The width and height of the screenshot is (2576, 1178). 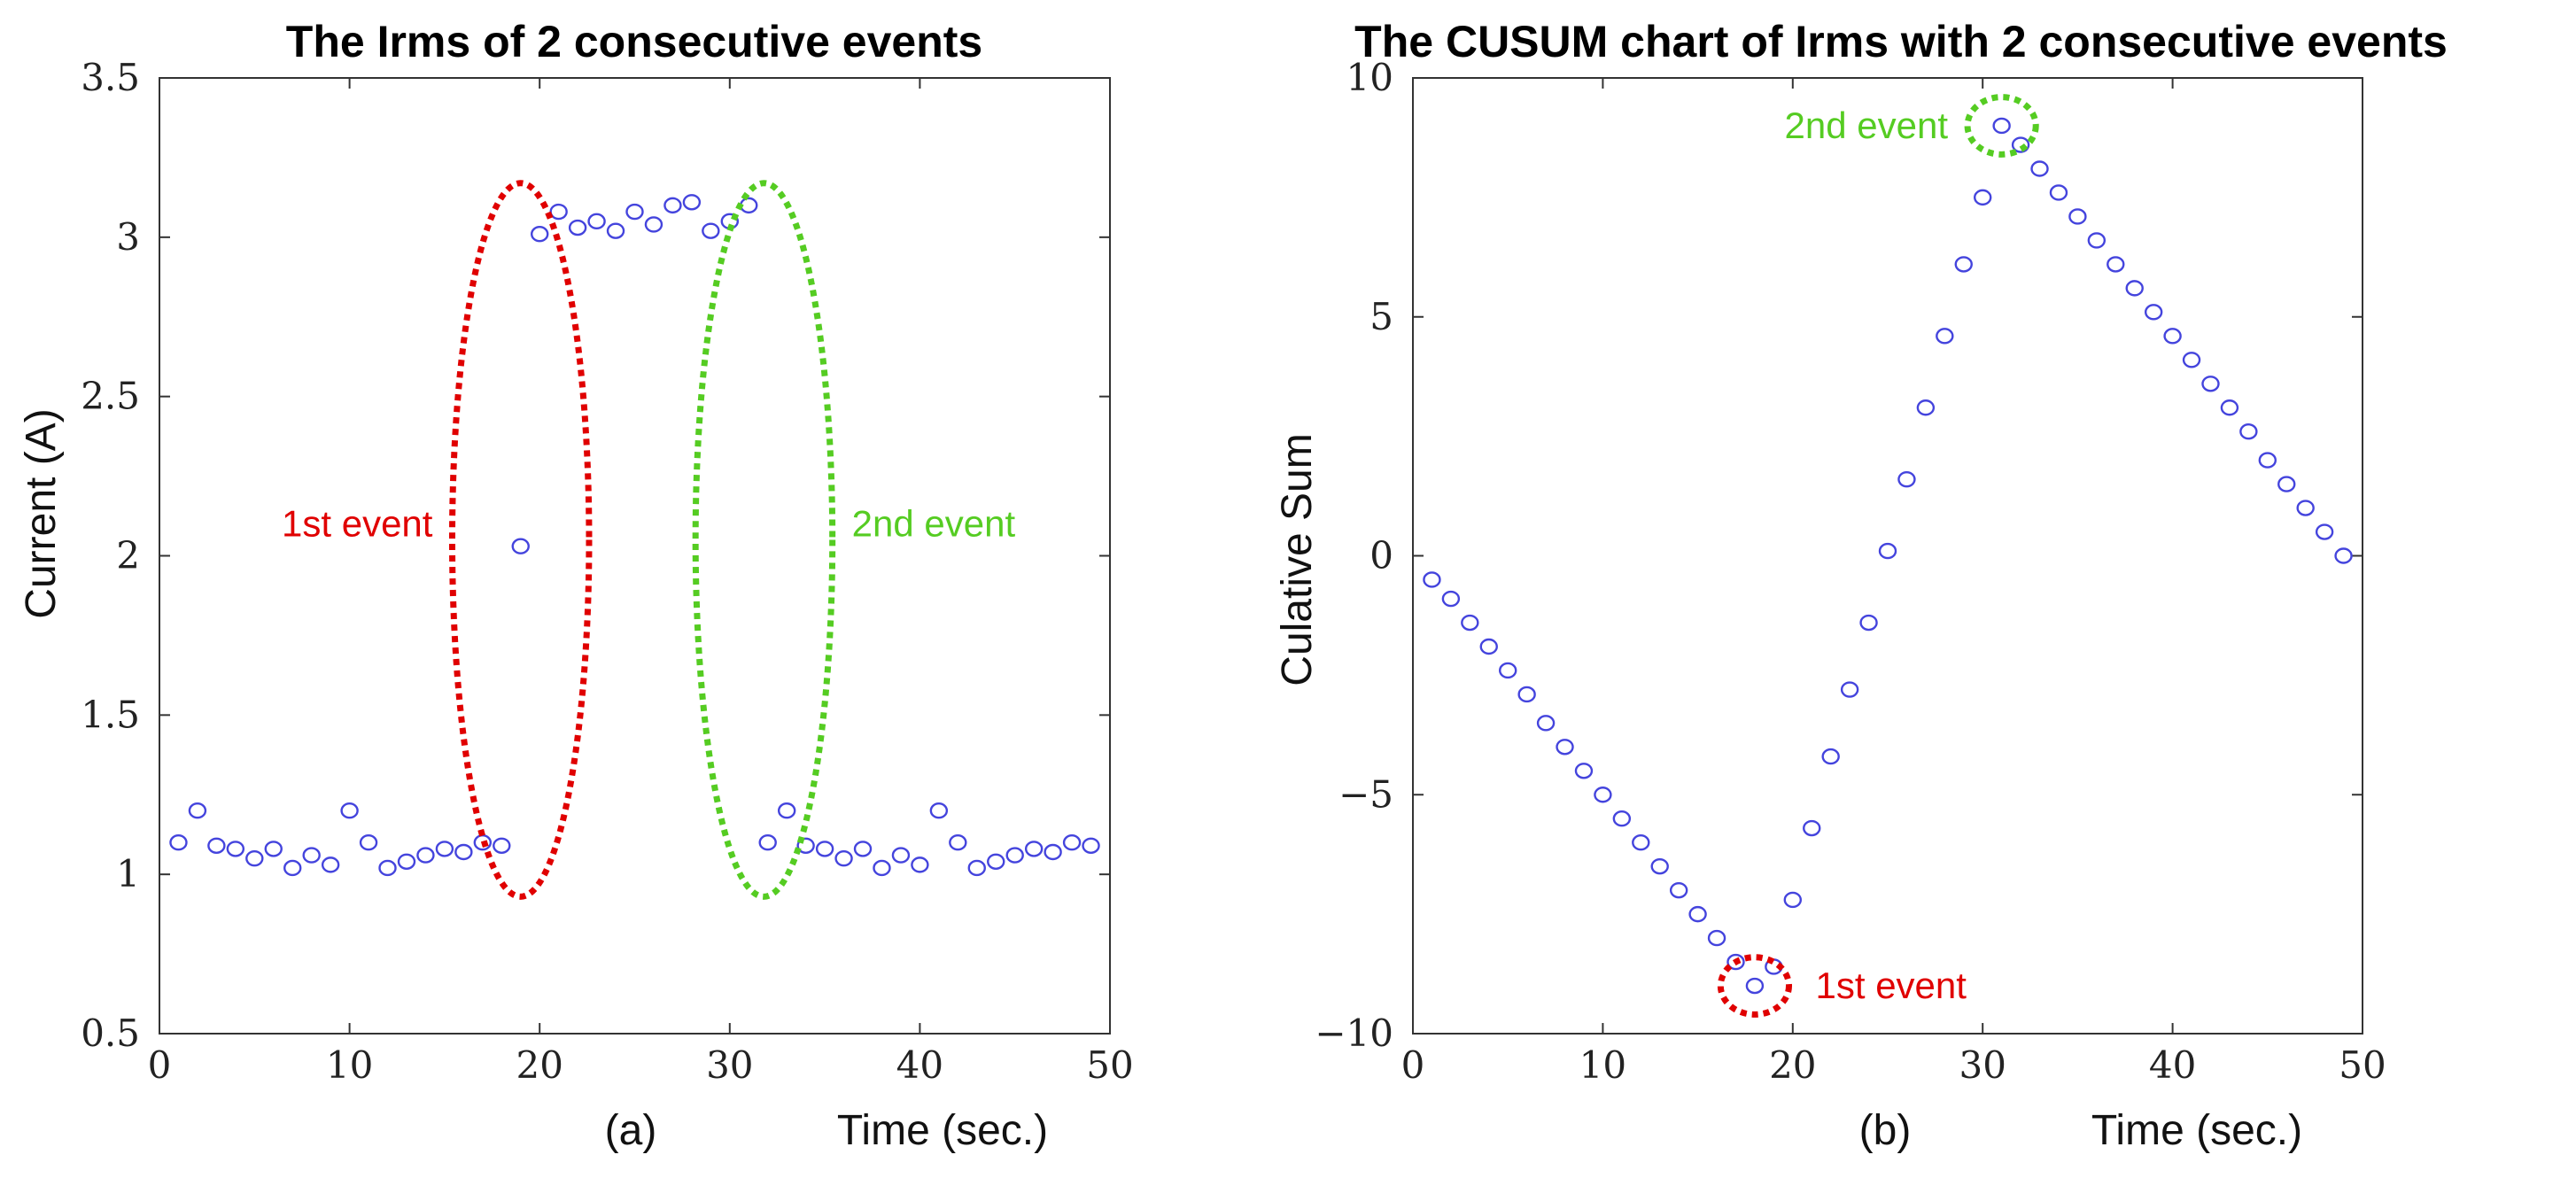 What do you see at coordinates (349, 1065) in the screenshot?
I see `x-tick-label: 10` at bounding box center [349, 1065].